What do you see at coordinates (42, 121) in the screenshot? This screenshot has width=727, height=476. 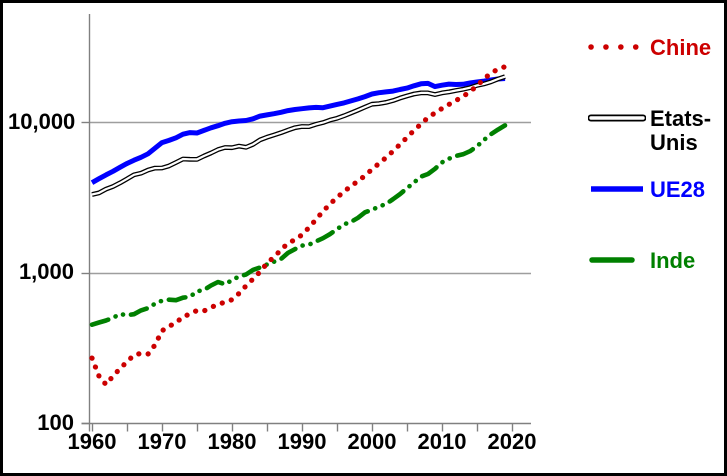 I see `y-tick-label-10000: 10,000` at bounding box center [42, 121].